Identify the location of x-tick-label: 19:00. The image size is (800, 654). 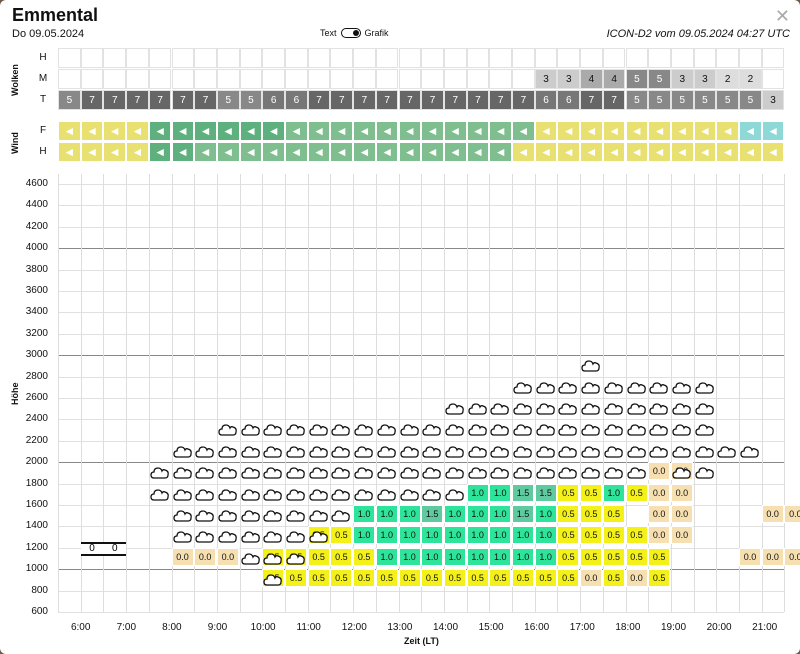
(673, 627).